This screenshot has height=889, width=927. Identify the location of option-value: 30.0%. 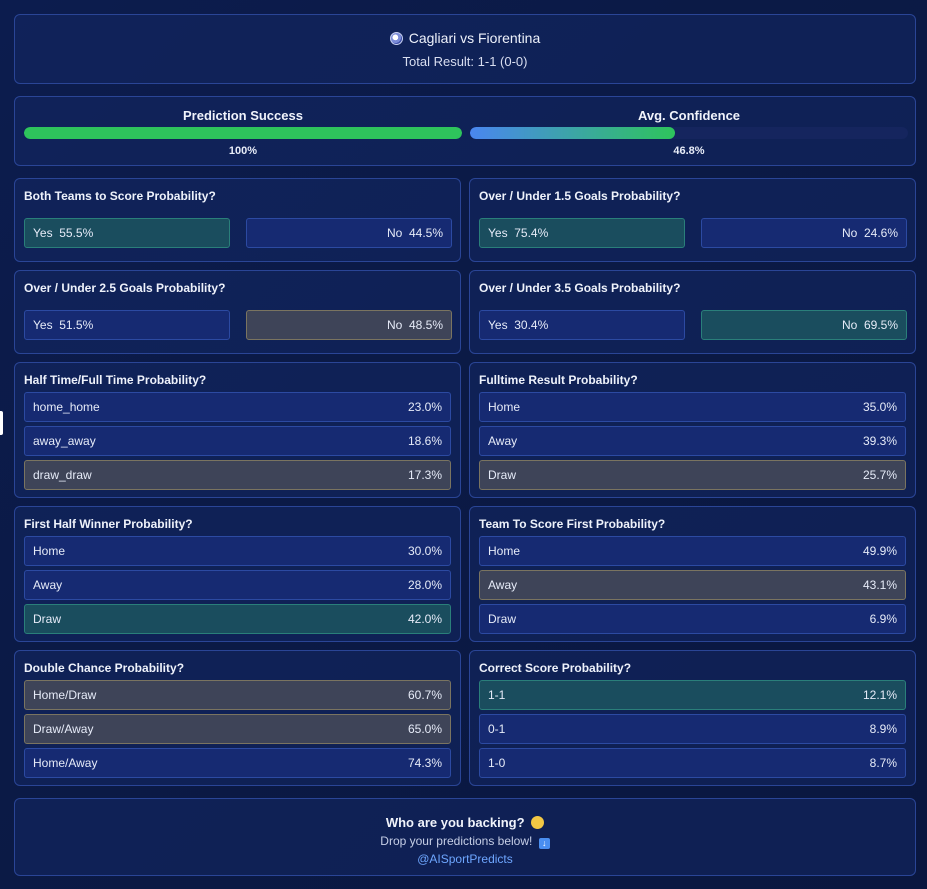
(424, 551).